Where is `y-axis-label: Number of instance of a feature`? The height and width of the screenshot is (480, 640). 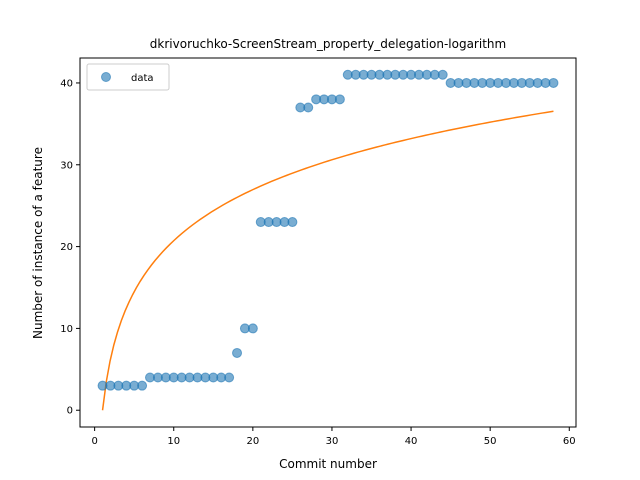 y-axis-label: Number of instance of a feature is located at coordinates (38, 243).